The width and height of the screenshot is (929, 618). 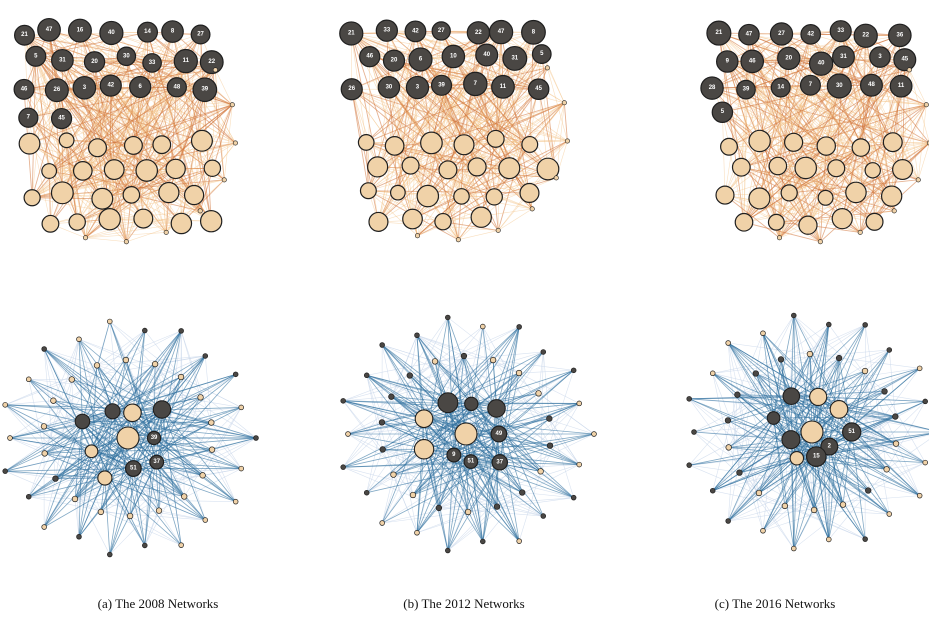 What do you see at coordinates (200, 34) in the screenshot?
I see `node-label: 27` at bounding box center [200, 34].